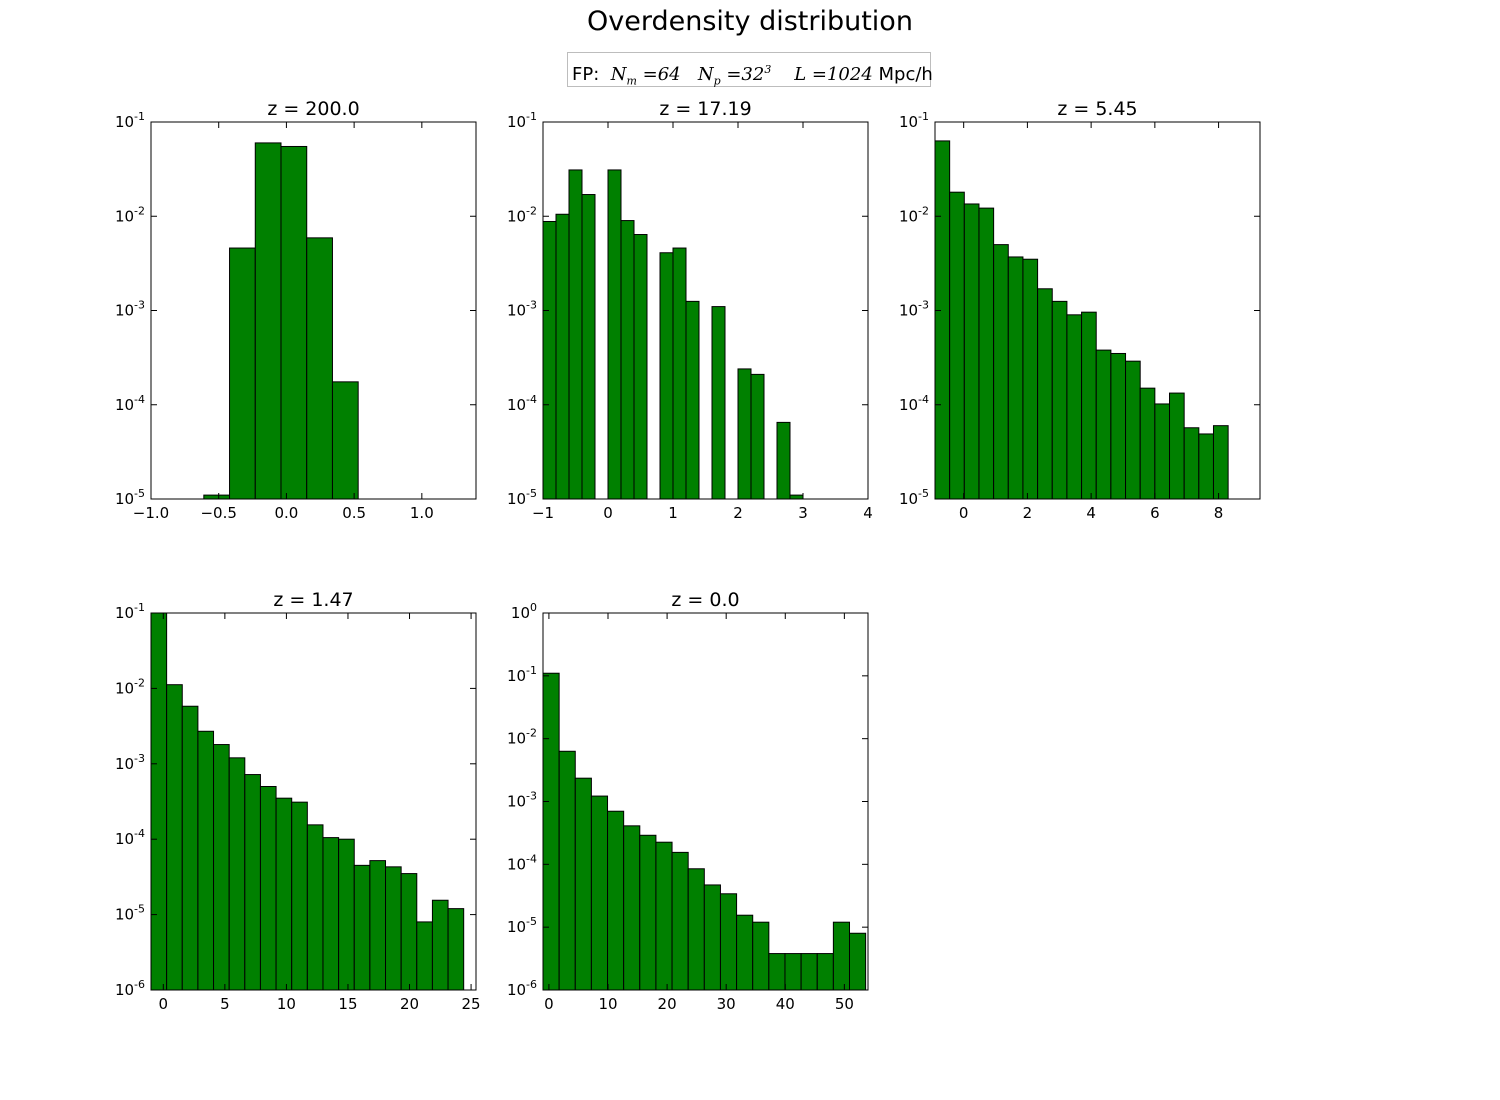 The height and width of the screenshot is (1100, 1500). Describe the element at coordinates (1155, 513) in the screenshot. I see `x-tick-label: 6` at that location.